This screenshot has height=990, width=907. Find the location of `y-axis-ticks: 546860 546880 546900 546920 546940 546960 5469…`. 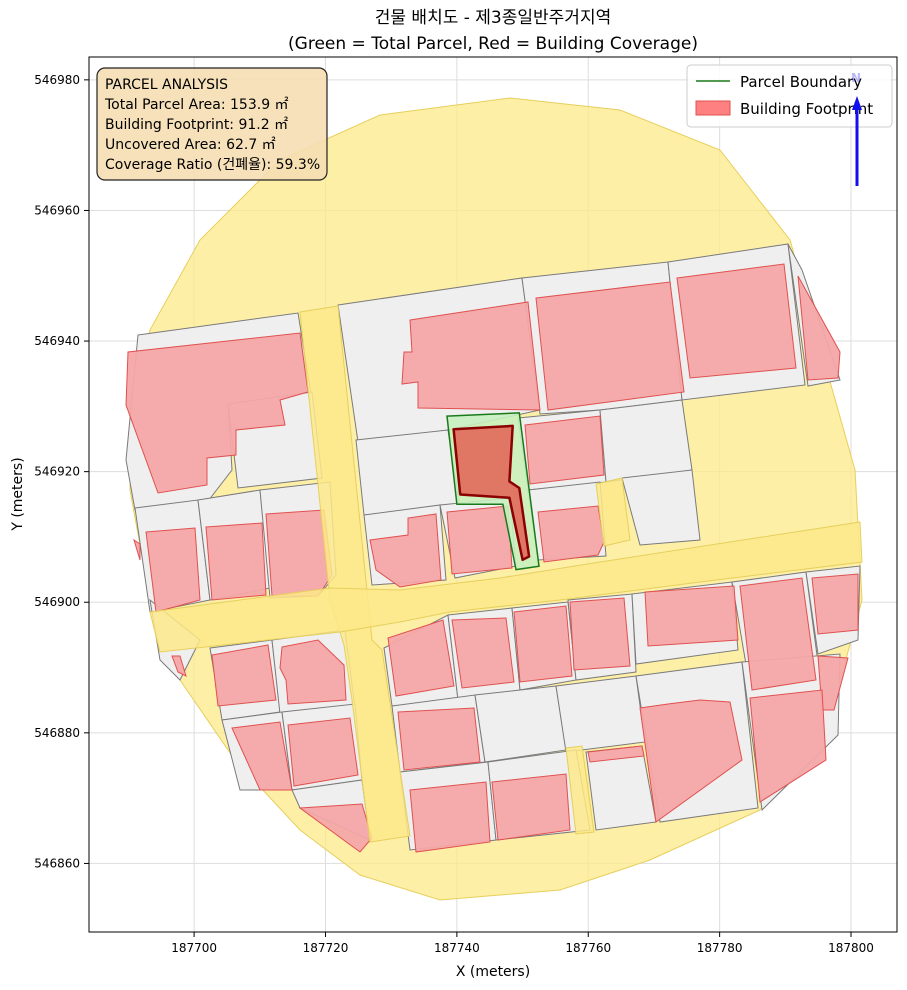

y-axis-ticks: 546860 546880 546900 546920 546940 546960 5469… is located at coordinates (61, 471).